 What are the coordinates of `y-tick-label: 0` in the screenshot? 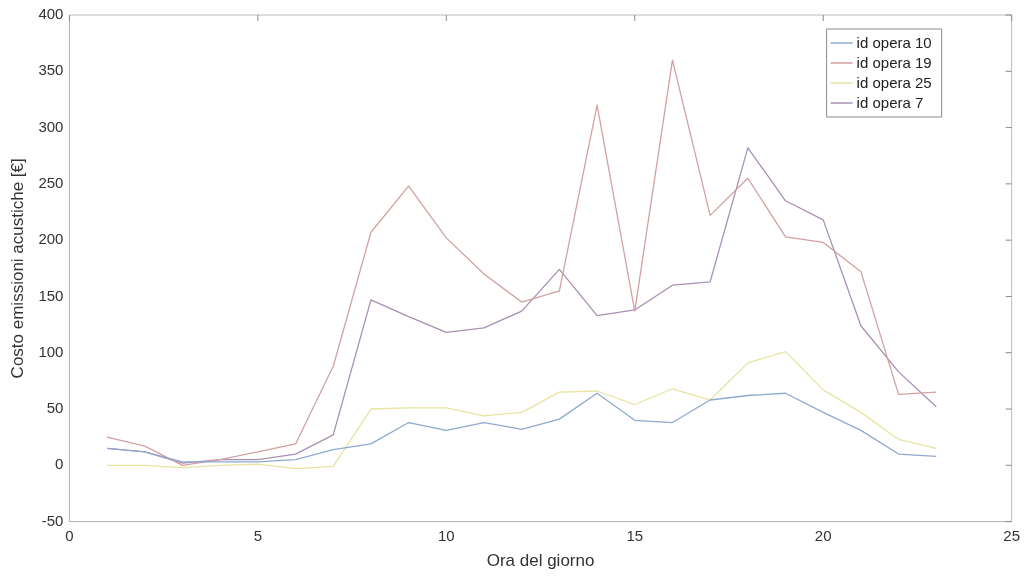 It's located at (59, 464).